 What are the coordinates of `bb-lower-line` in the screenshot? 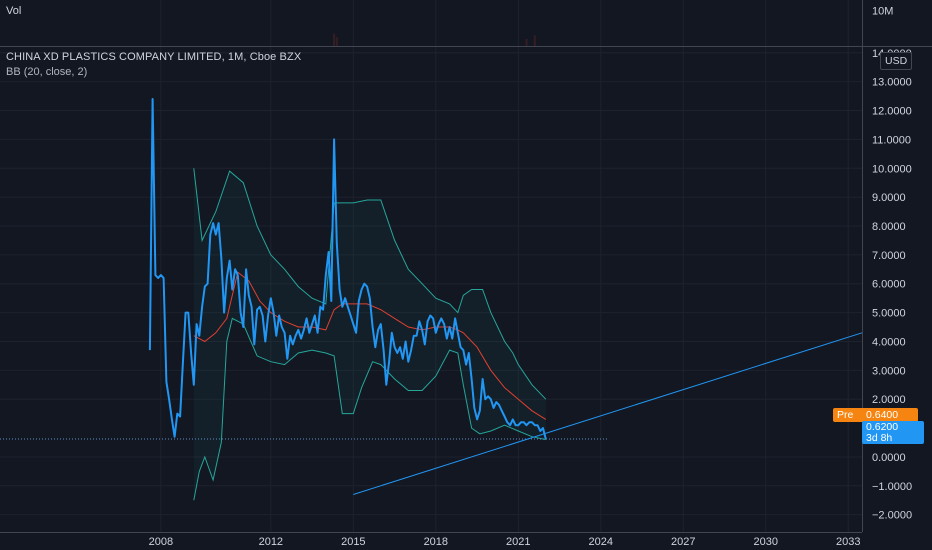 It's located at (369, 409).